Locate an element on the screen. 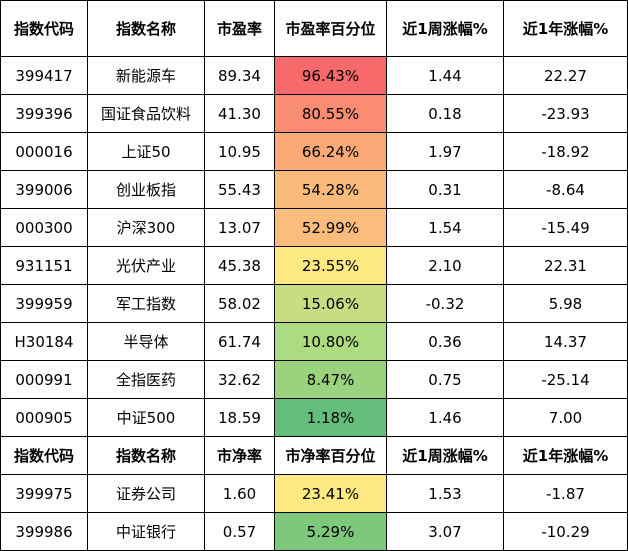 The height and width of the screenshot is (551, 628). pe-percentile-cell: 66.24% is located at coordinates (330, 151).